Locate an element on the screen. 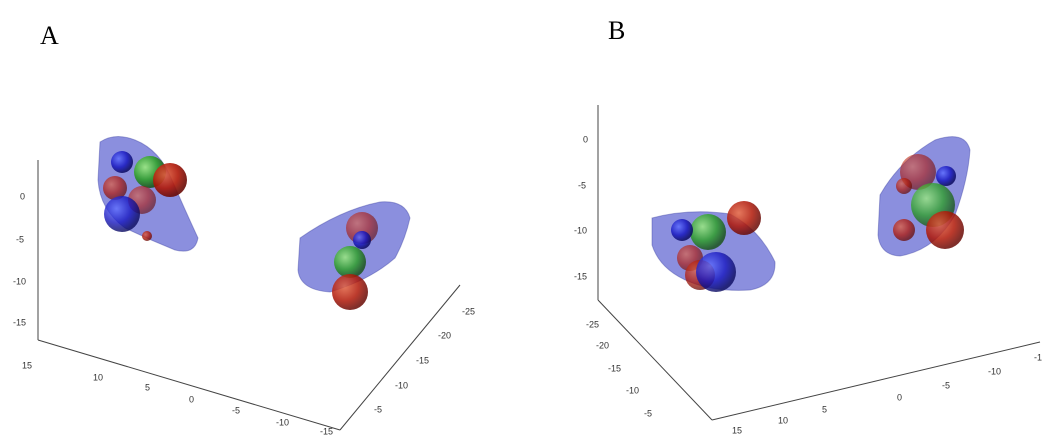  x-tick-label: -15 is located at coordinates (326, 431).